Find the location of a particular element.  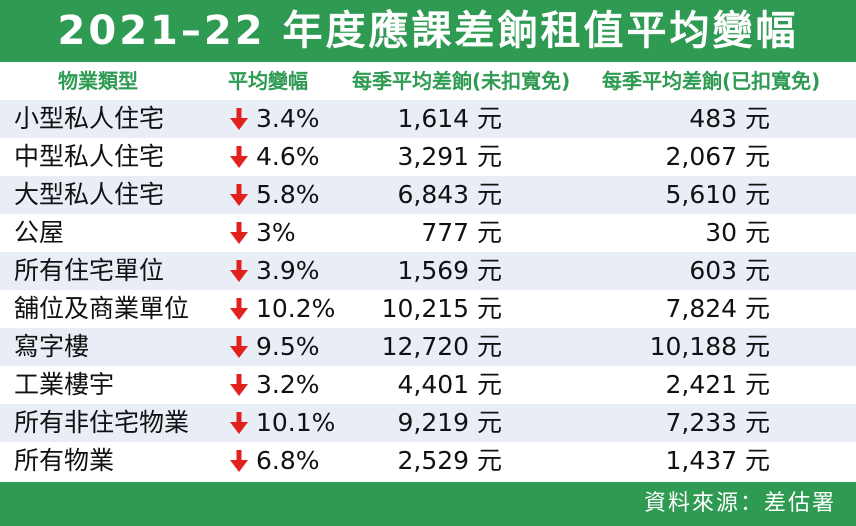

rates-before-relief: 3,291 元 is located at coordinates (449, 156).